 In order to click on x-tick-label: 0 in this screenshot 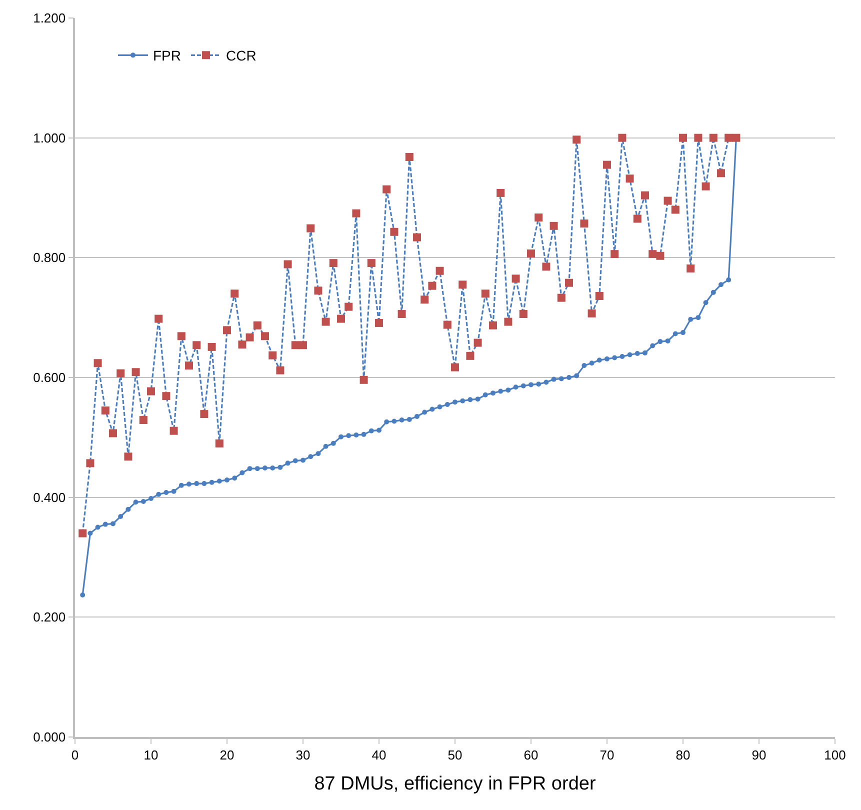, I will do `click(75, 754)`.